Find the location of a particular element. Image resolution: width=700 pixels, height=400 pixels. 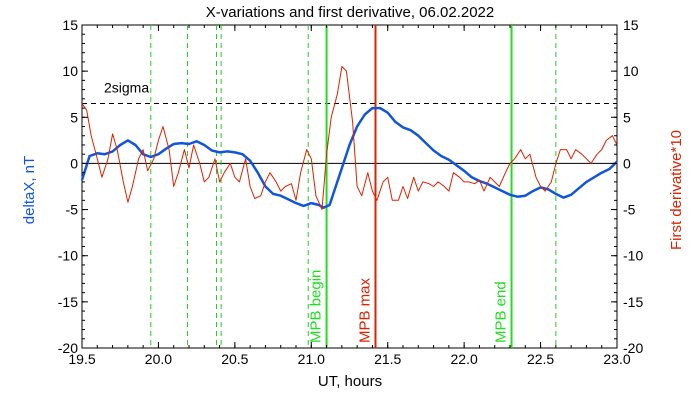

y-tick-label-left: 15 is located at coordinates (70, 25).